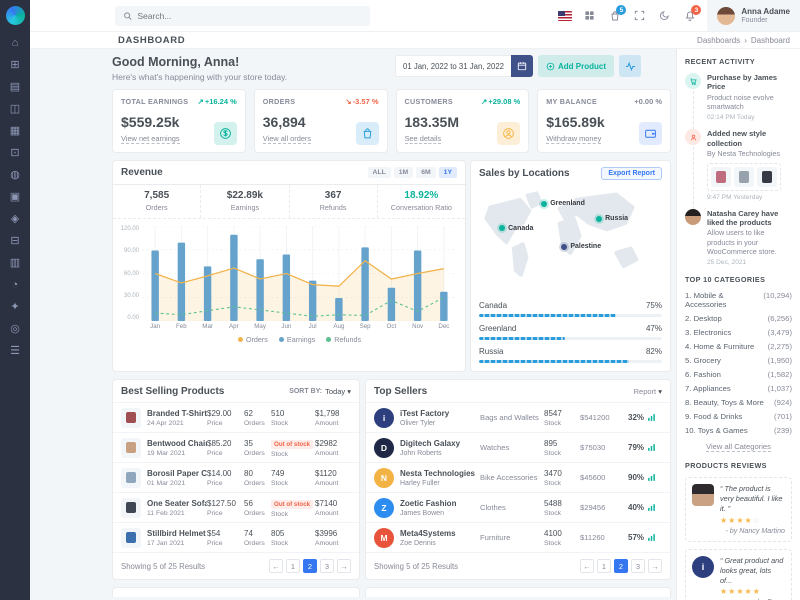 This screenshot has height=600, width=800. I want to click on range-button: ALL, so click(379, 172).